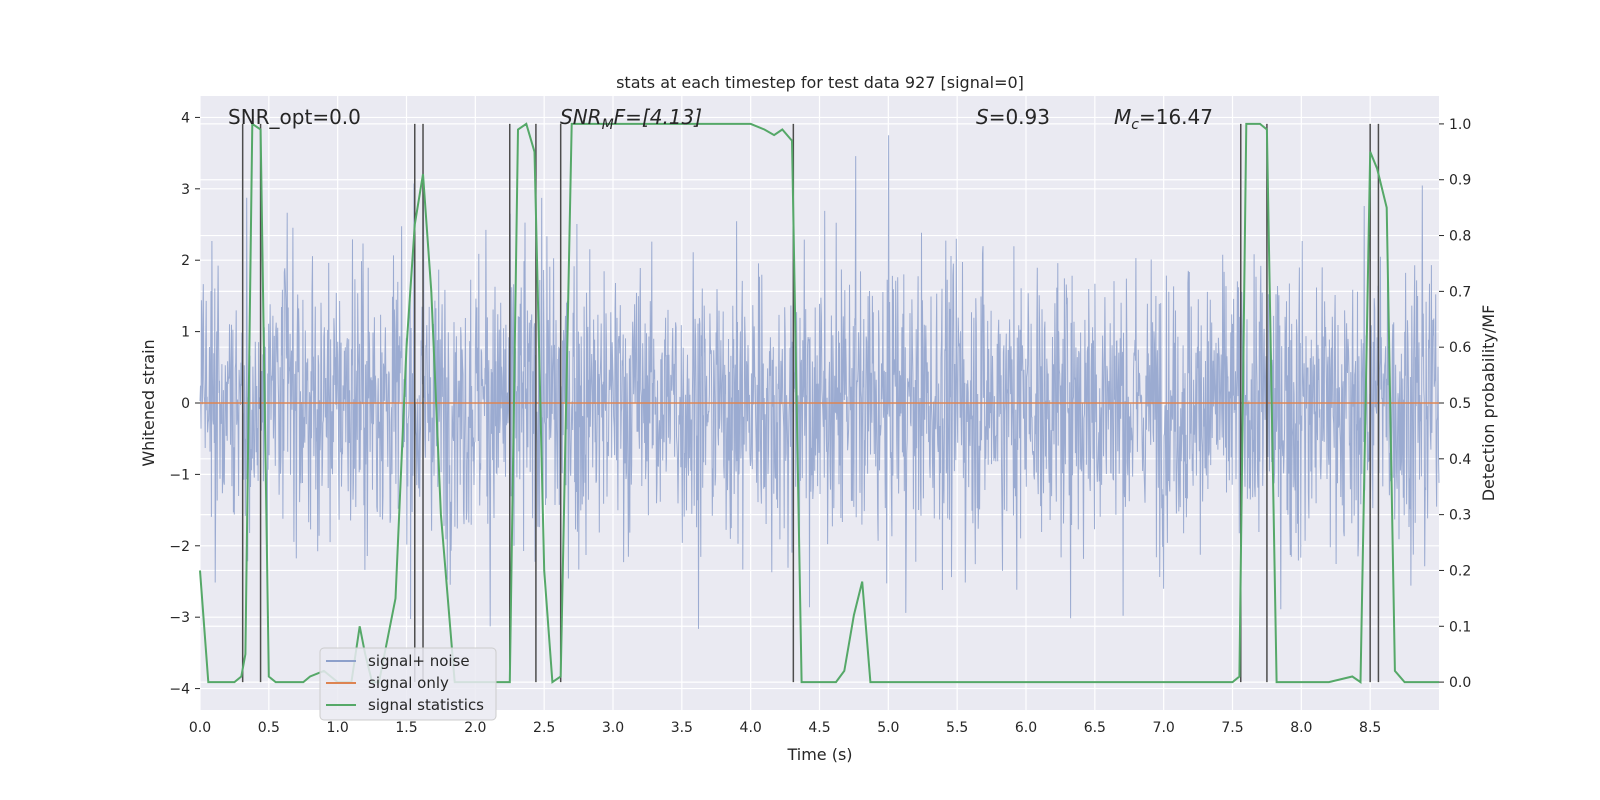 This screenshot has height=800, width=1600. What do you see at coordinates (406, 728) in the screenshot?
I see `x-tick-label: 1.5` at bounding box center [406, 728].